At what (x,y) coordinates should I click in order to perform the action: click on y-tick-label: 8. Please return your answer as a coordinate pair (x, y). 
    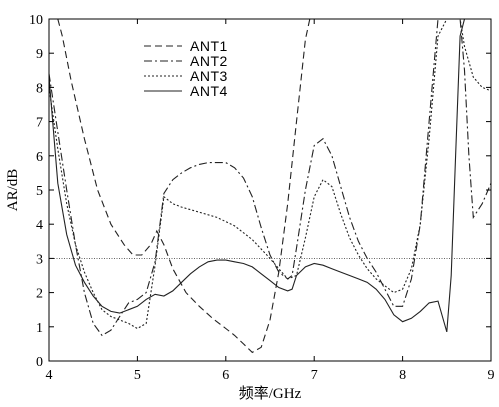
    Looking at the image, I should click on (39, 88).